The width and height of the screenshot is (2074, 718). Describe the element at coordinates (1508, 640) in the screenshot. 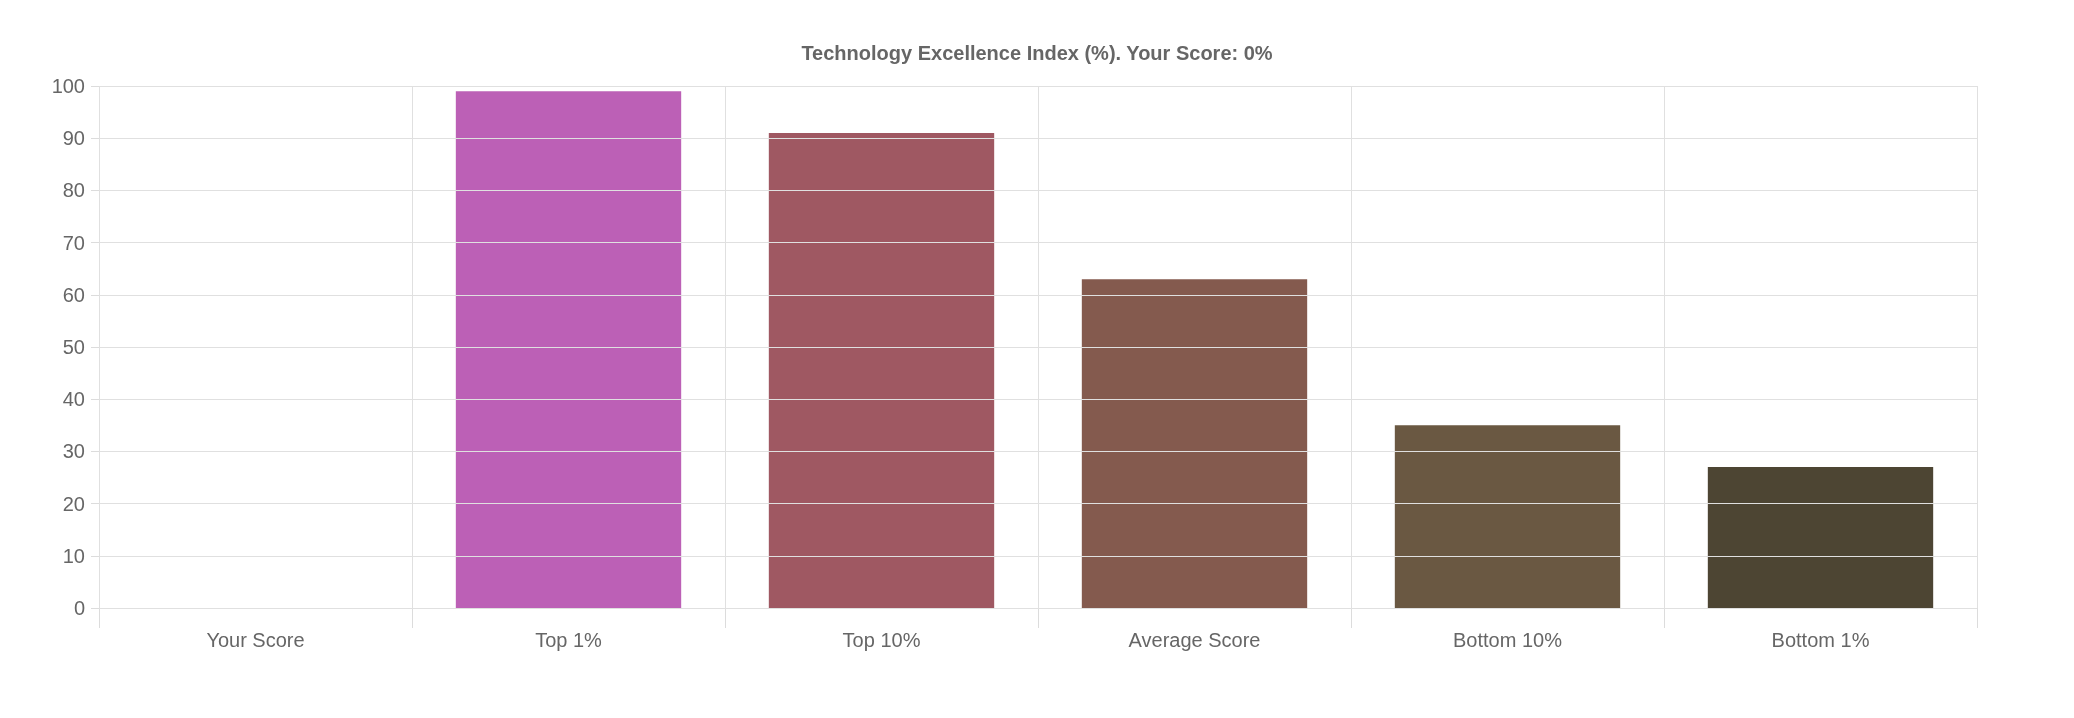

I see `x-tick-label: Bottom 10%` at that location.